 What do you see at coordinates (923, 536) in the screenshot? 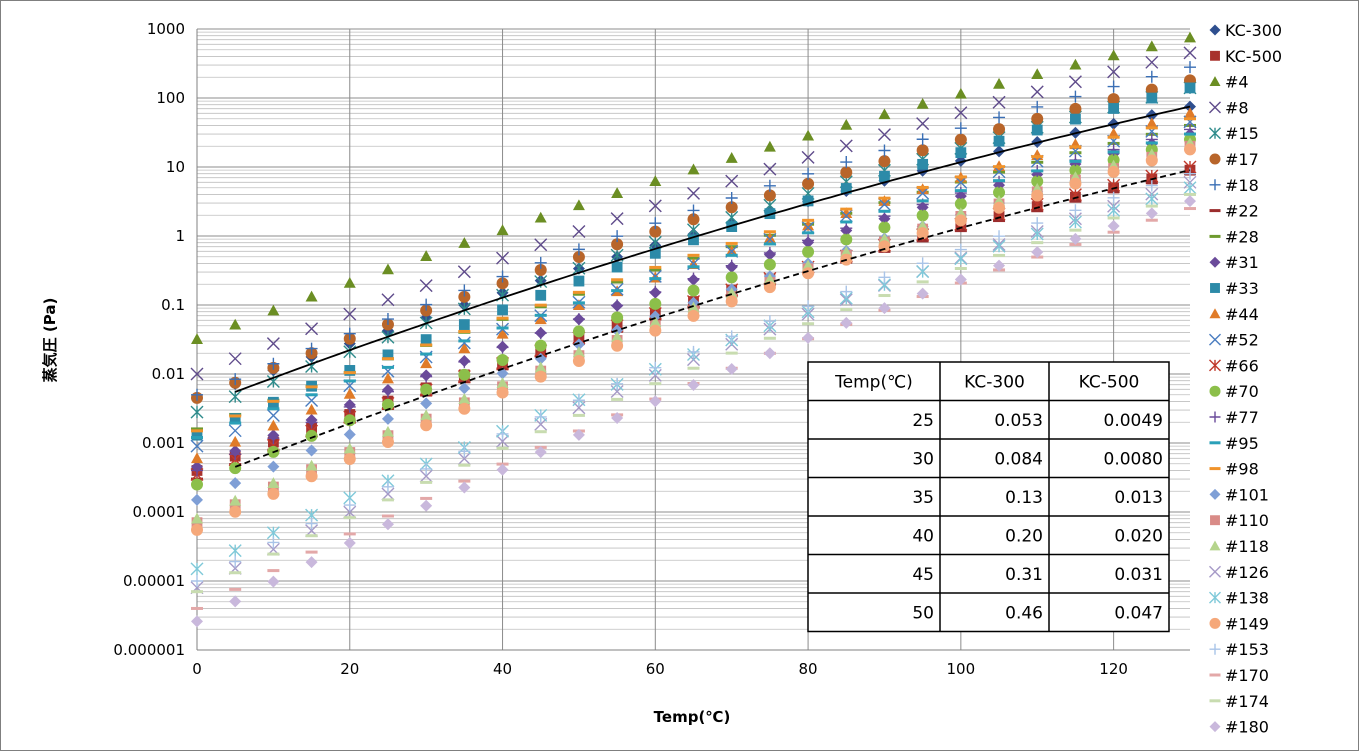
I see `table-cell: 40` at bounding box center [923, 536].